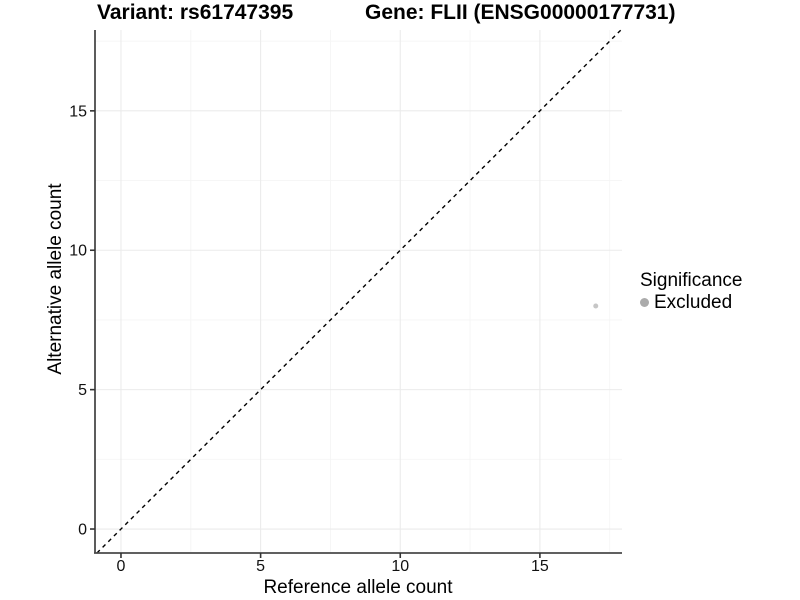  What do you see at coordinates (195, 12) in the screenshot?
I see `plot-title-variant: Variant: rs61747395` at bounding box center [195, 12].